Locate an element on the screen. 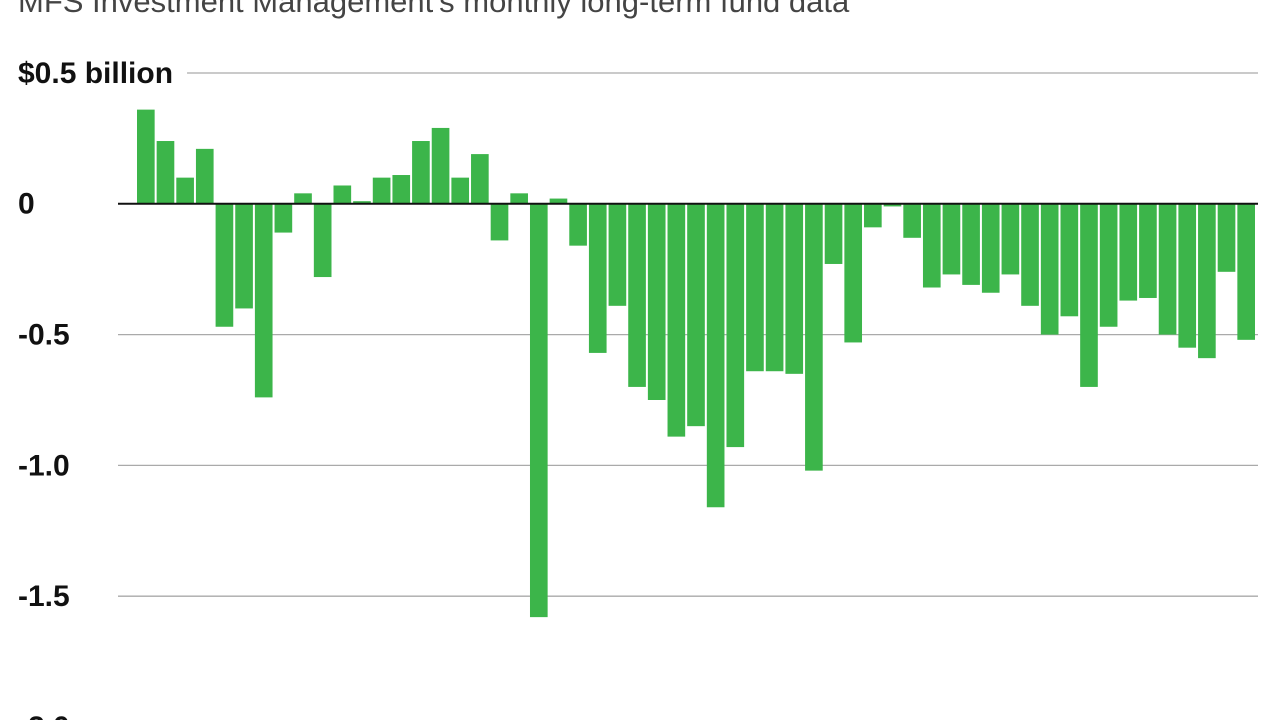 Image resolution: width=1280 pixels, height=720 pixels. y-tick-label: -1.5 is located at coordinates (44, 596).